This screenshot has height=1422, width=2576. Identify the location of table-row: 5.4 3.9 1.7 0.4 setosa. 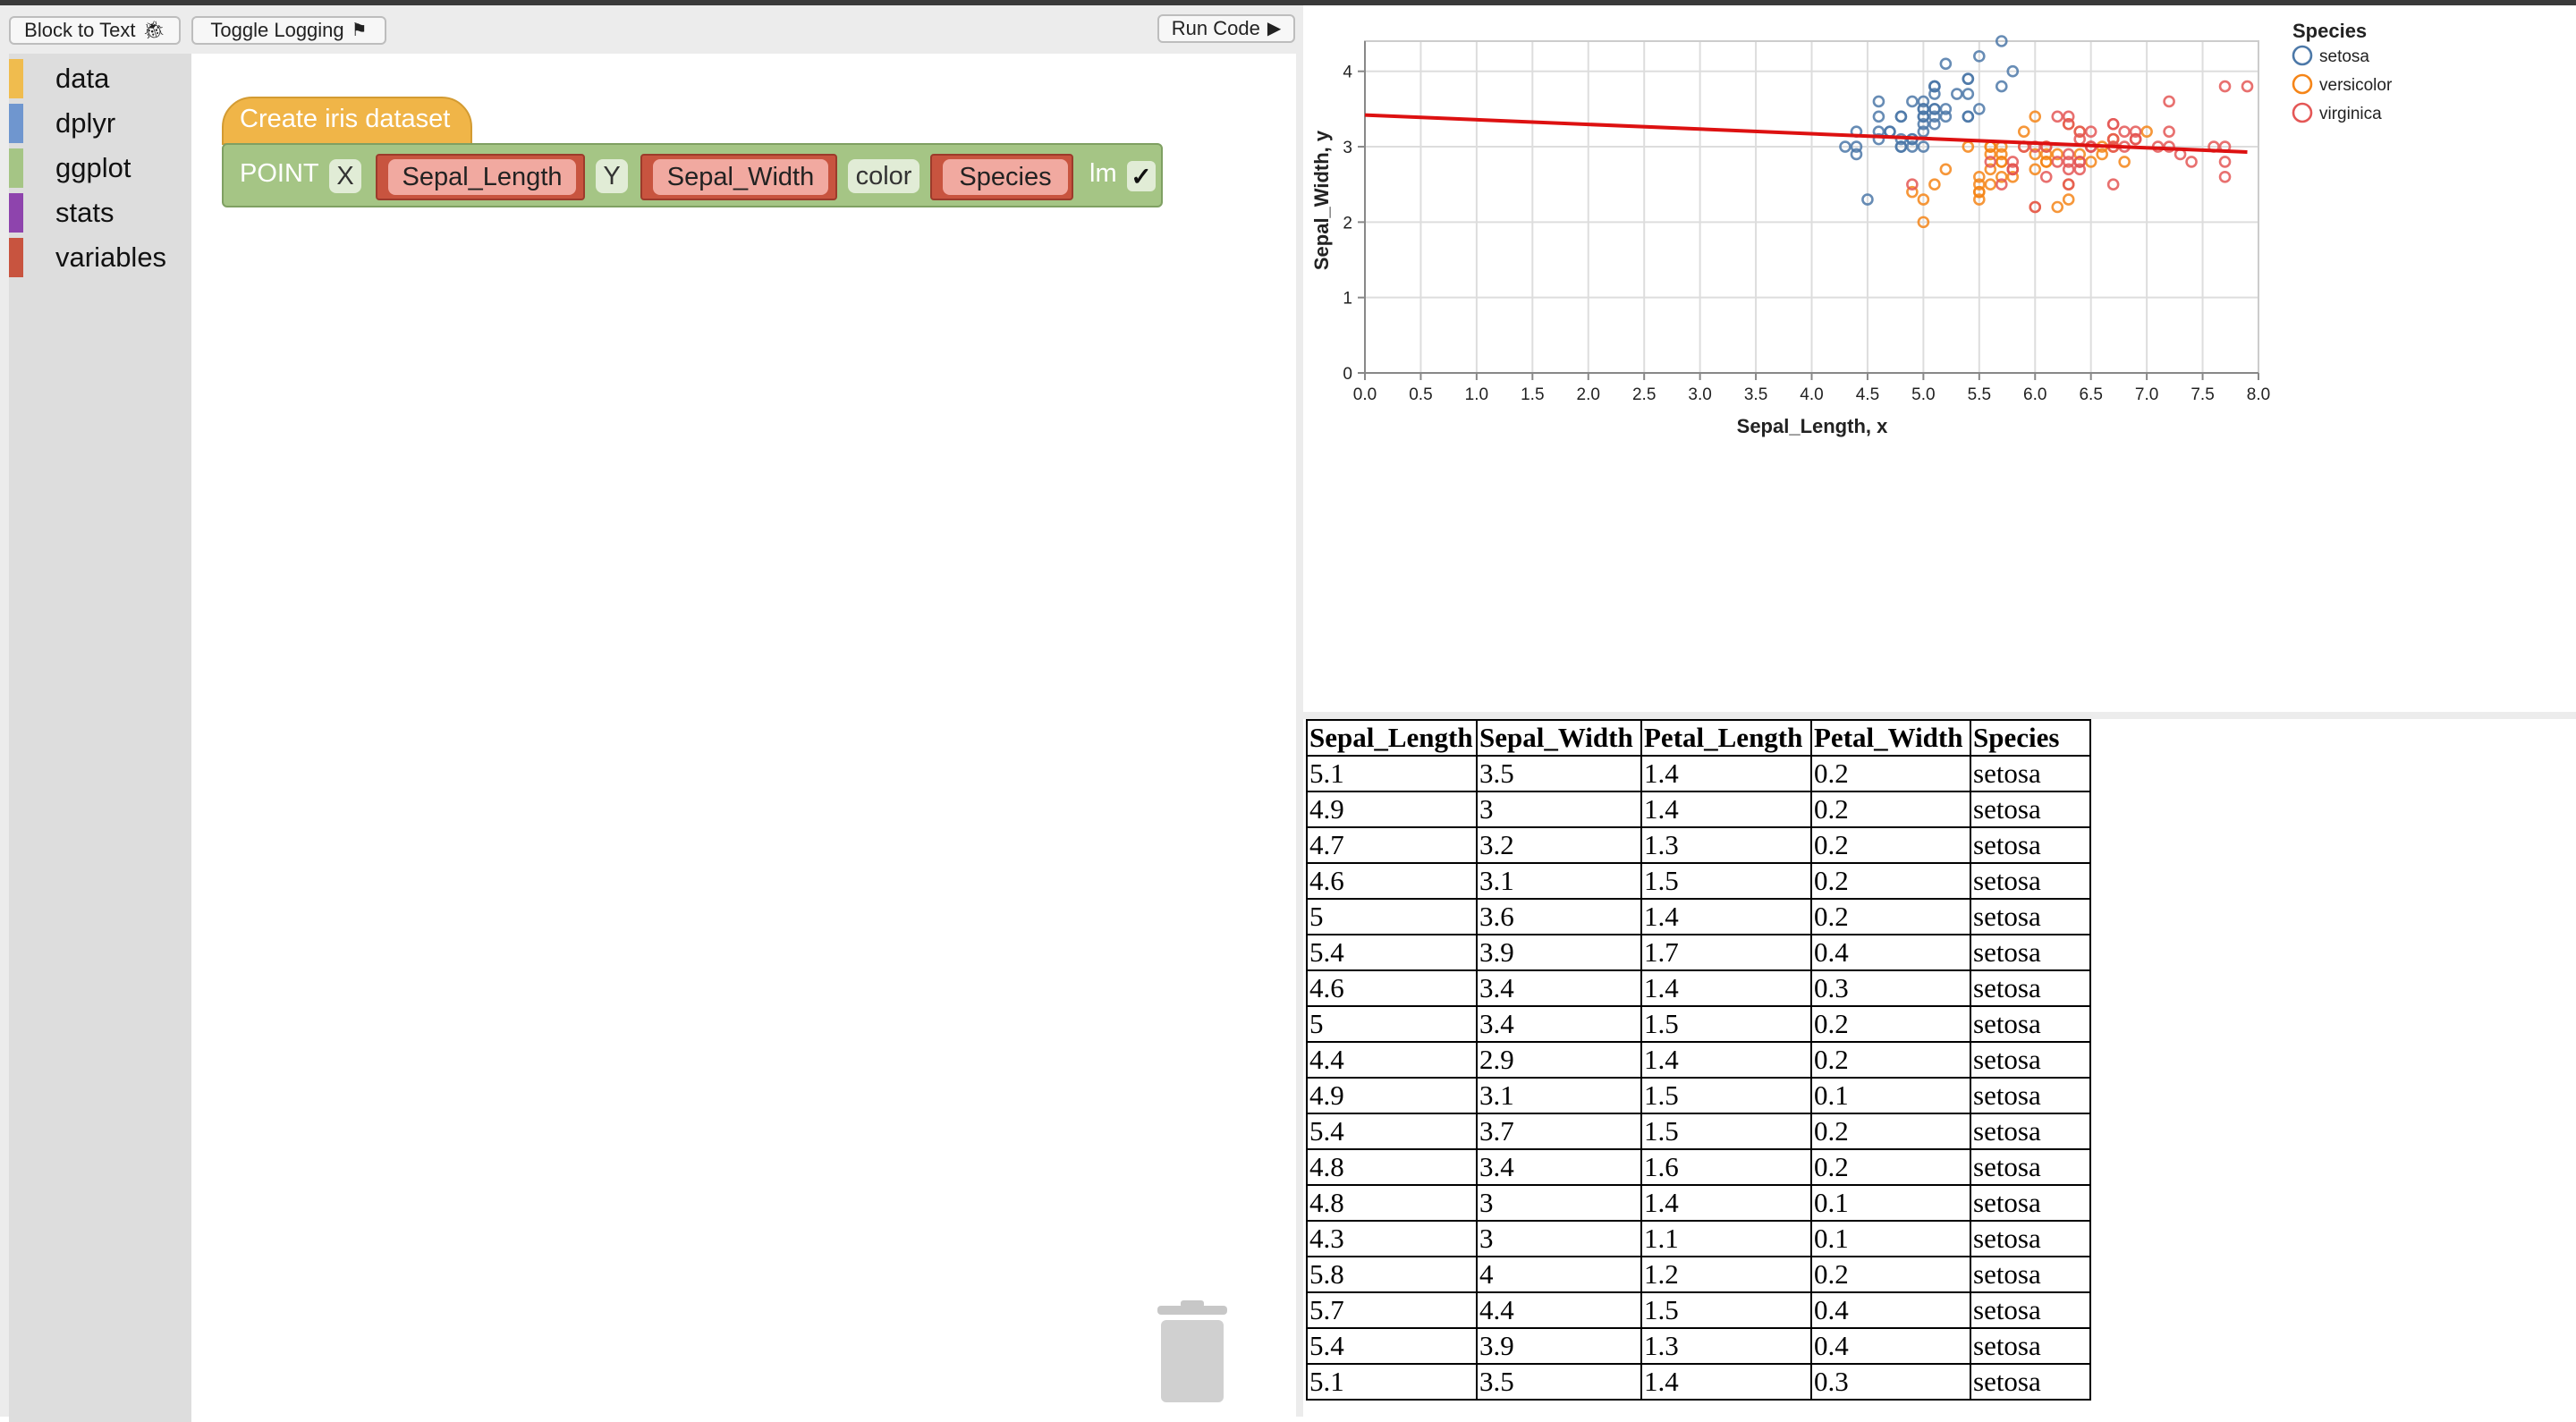
(1698, 952).